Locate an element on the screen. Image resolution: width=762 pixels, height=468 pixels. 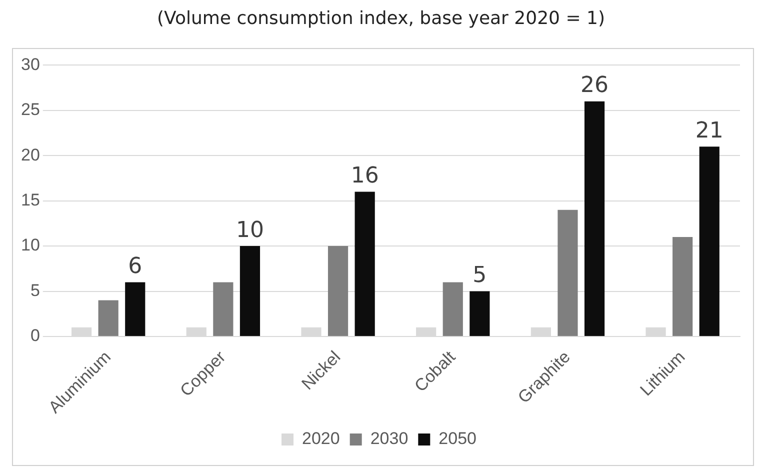
y-tick-label: 10 is located at coordinates (30, 245).